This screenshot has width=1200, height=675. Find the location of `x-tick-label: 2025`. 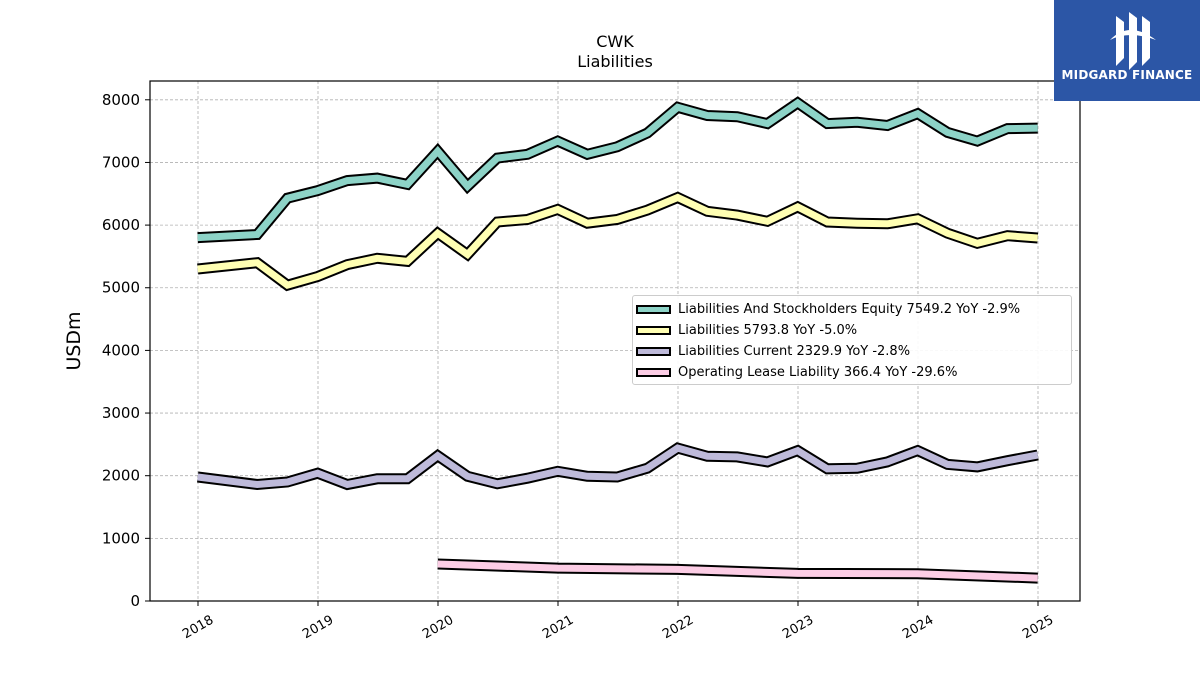

x-tick-label: 2025 is located at coordinates (1038, 628).